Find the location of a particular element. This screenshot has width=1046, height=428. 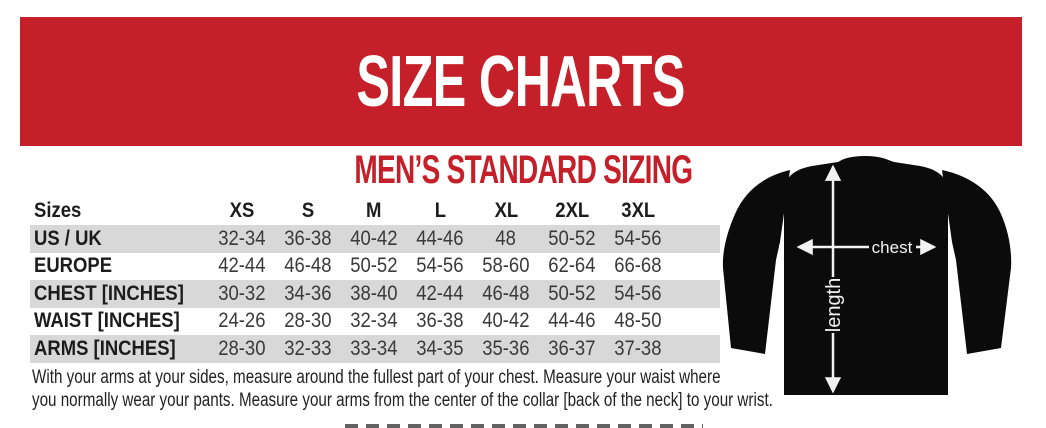

row-label: ARMS [INCHES] is located at coordinates (105, 348).